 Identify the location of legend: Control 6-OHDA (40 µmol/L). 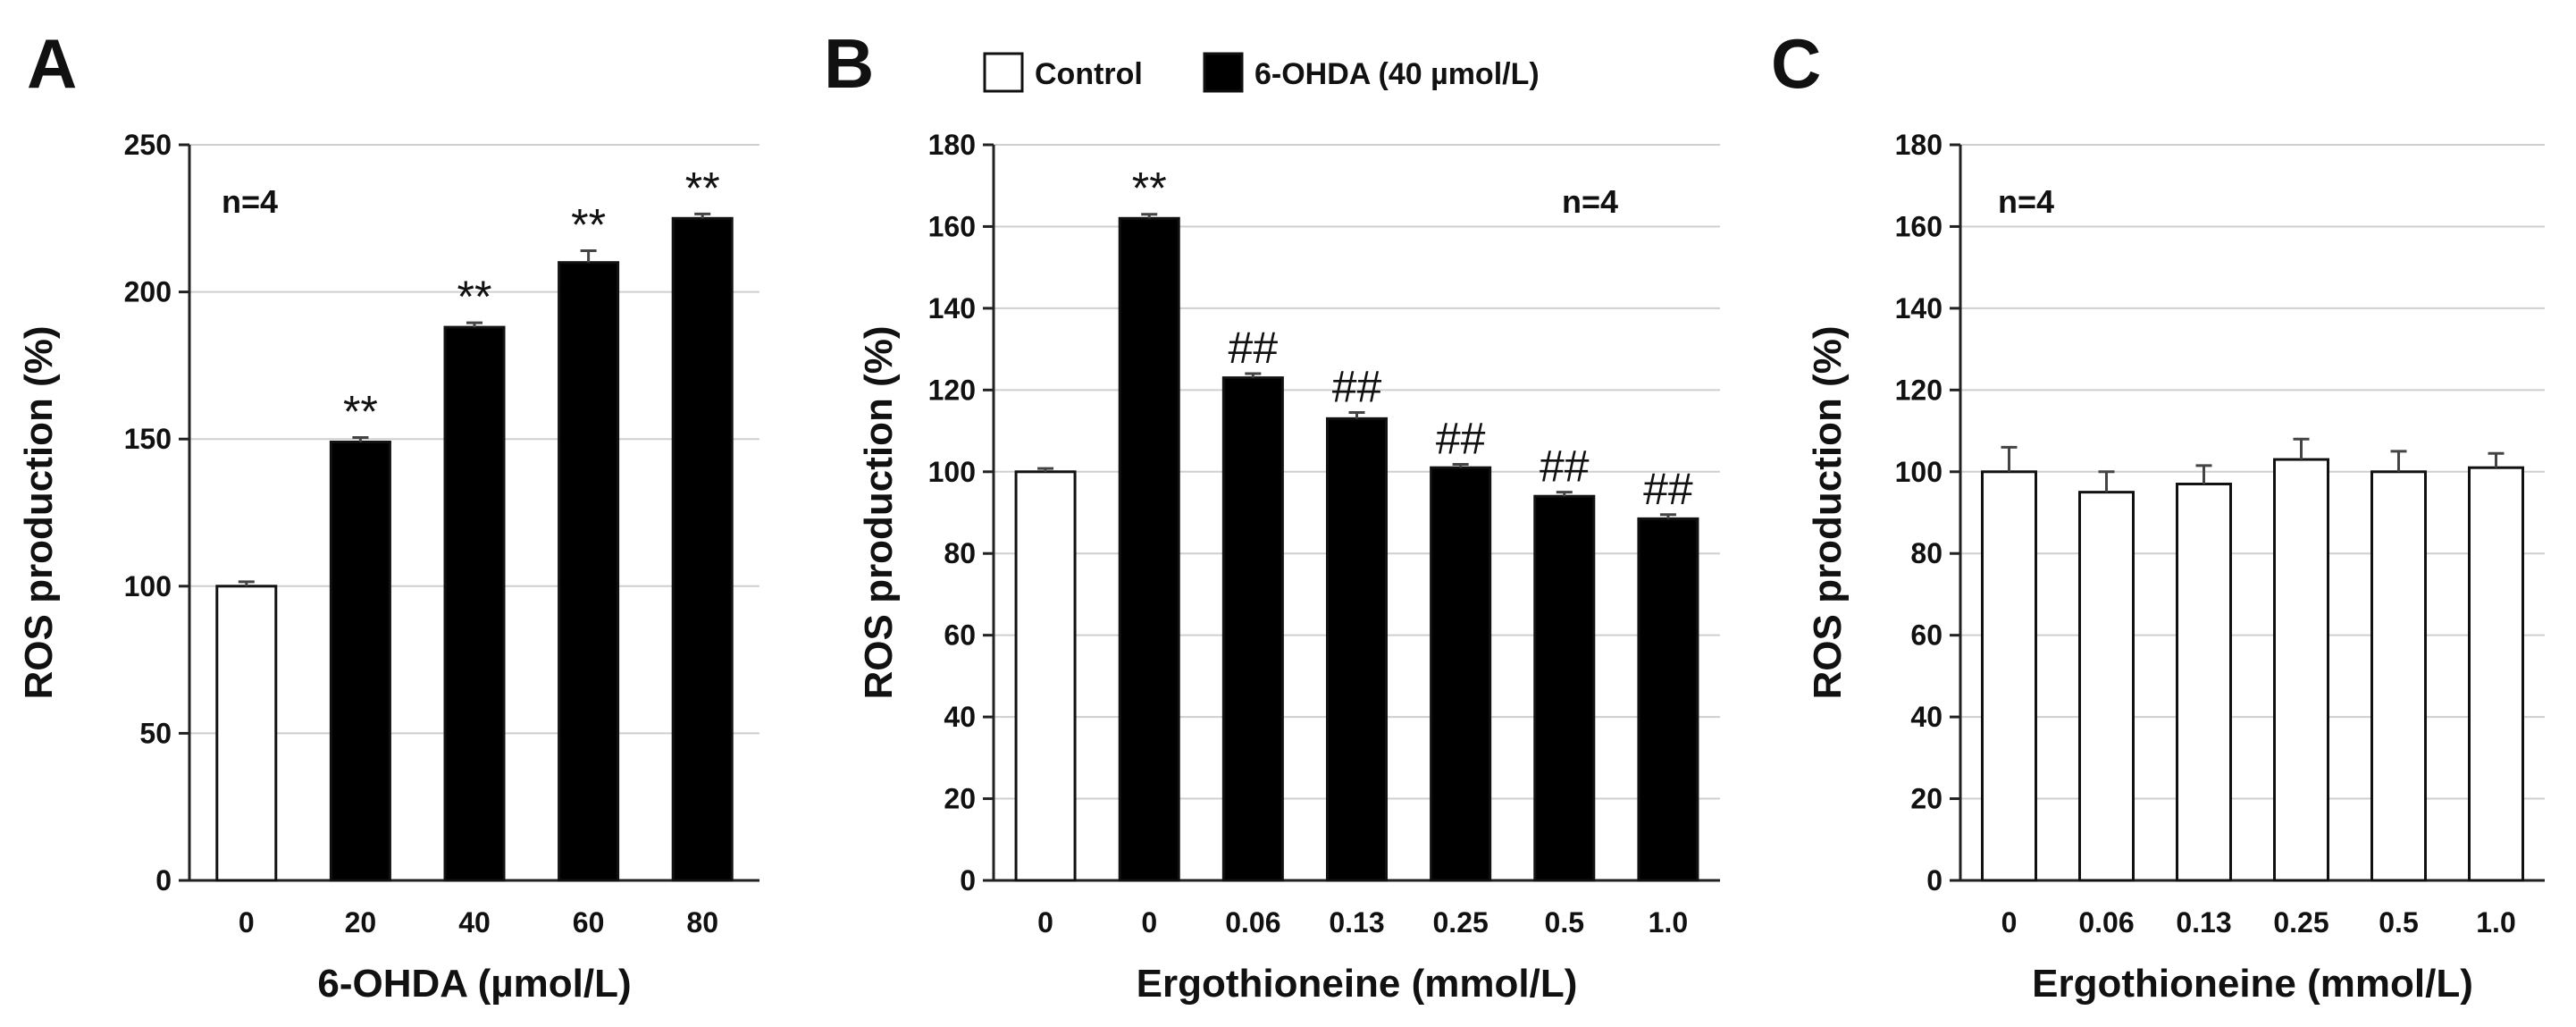
(1261, 73).